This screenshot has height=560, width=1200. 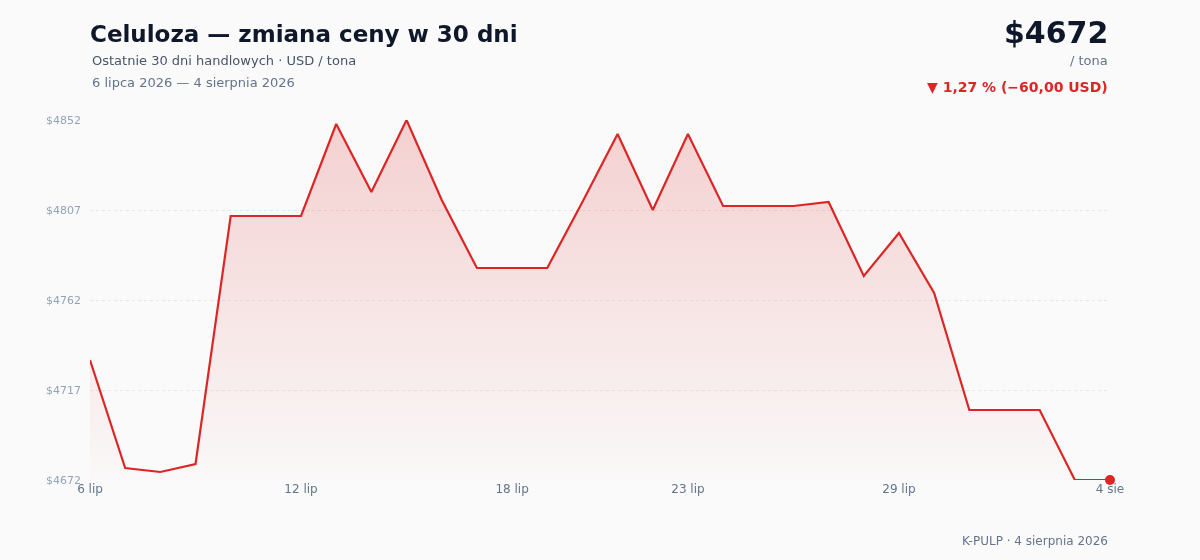 I want to click on chart-subtitle: Ostatnie 30 dni handlowych · USD / tona, so click(x=224, y=60).